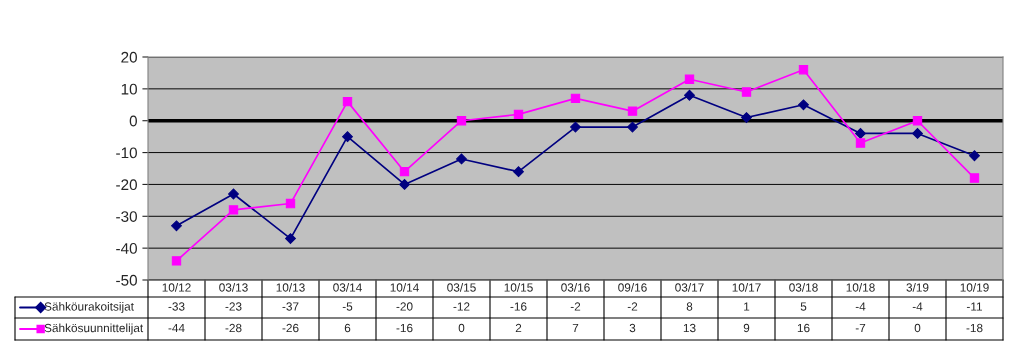  Describe the element at coordinates (974, 287) in the screenshot. I see `x-tick-label: 10/19` at that location.